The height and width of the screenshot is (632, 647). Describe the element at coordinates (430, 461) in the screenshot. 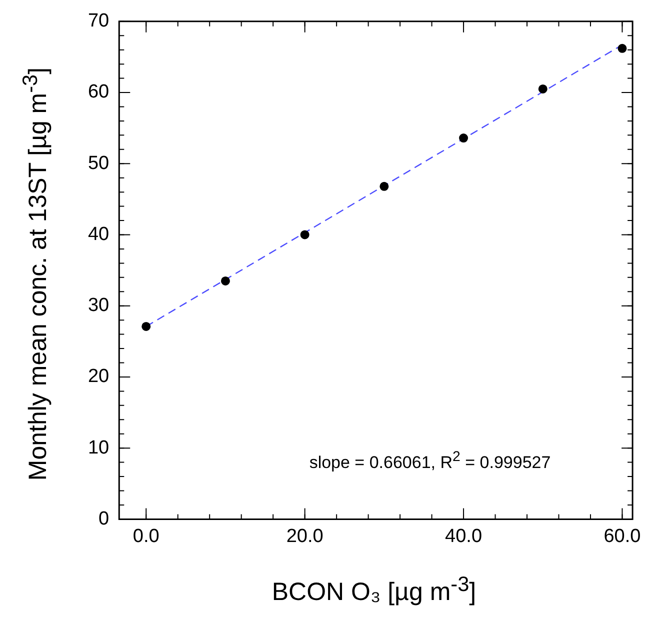

I see `annotation: slope = 0.66061, R$^{2}$ = 0.999527` at that location.